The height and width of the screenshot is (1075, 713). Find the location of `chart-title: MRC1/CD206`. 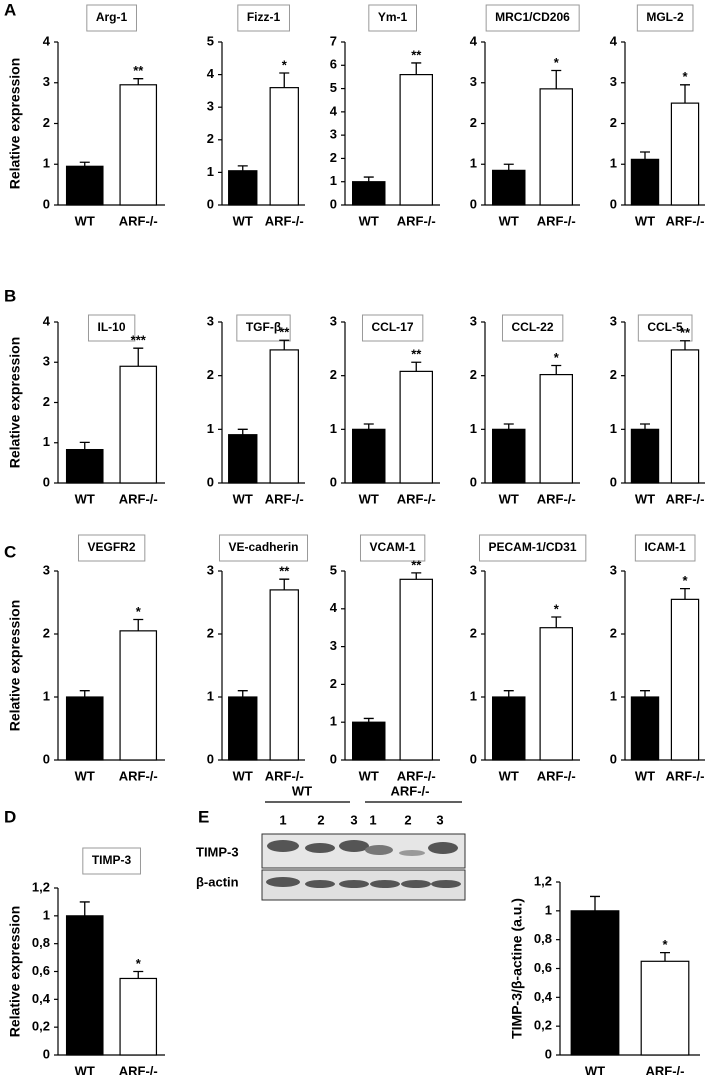

chart-title: MRC1/CD206 is located at coordinates (532, 17).